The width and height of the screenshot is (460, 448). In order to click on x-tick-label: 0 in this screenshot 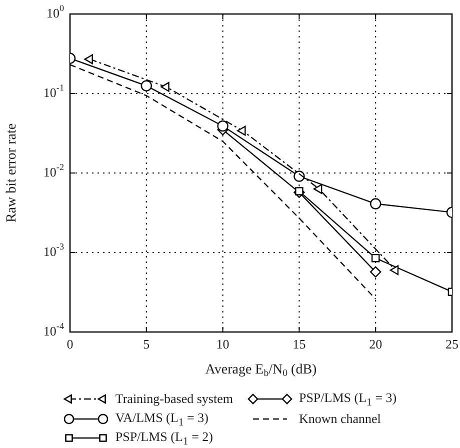, I will do `click(70, 344)`.